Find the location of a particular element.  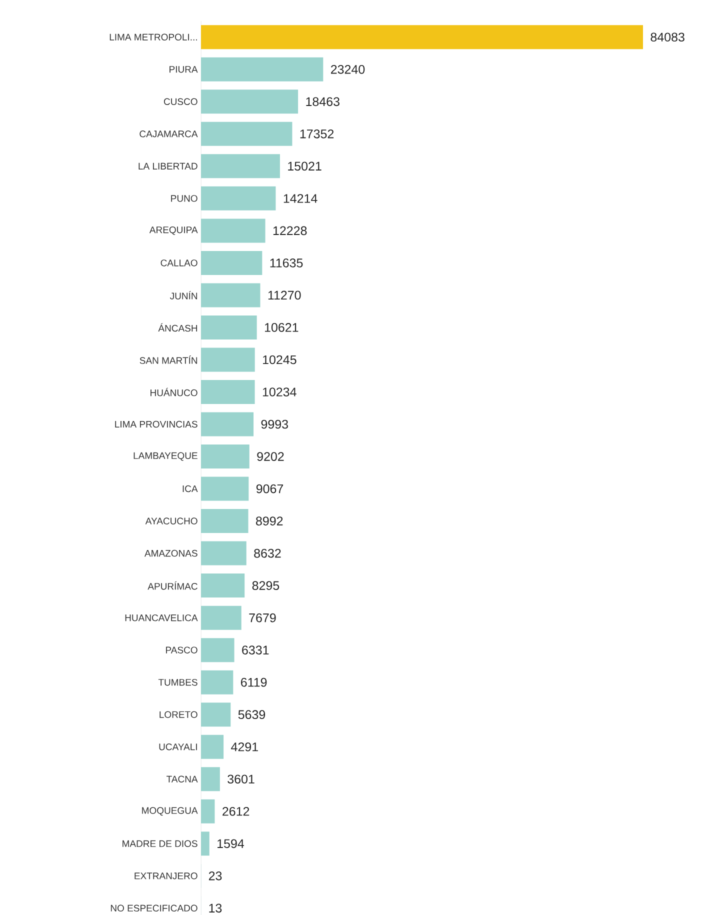

y-tick-label: LIMA PROVINCIAS is located at coordinates (156, 424).